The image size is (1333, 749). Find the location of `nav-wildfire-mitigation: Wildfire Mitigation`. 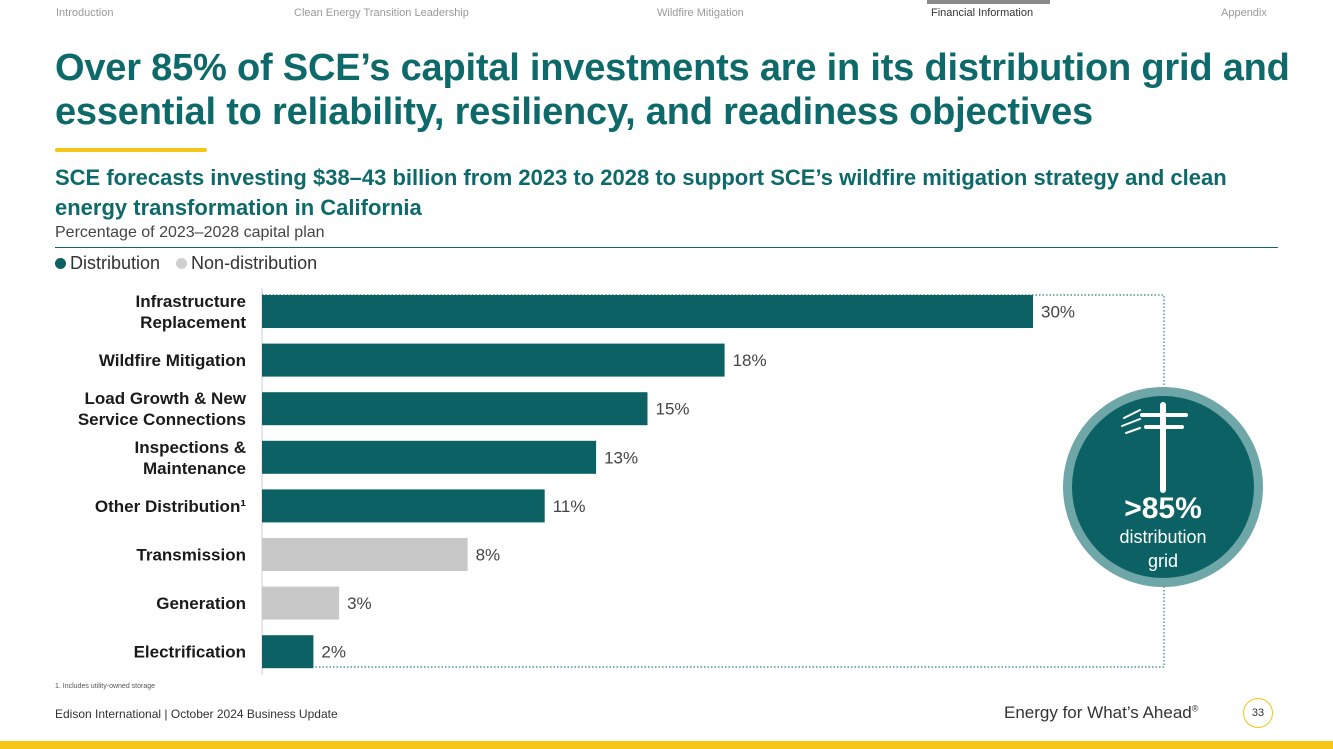

nav-wildfire-mitigation: Wildfire Mitigation is located at coordinates (700, 13).